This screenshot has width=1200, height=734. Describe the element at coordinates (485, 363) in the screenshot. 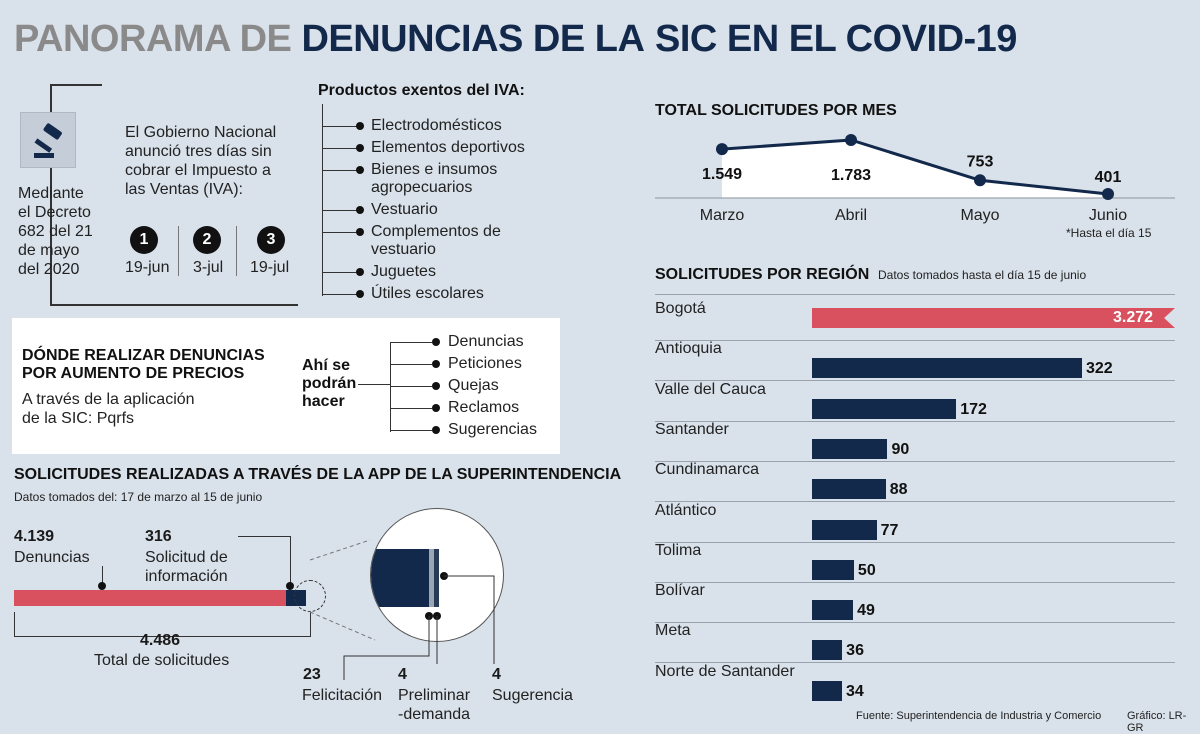

I see `where-item: Peticiones` at that location.